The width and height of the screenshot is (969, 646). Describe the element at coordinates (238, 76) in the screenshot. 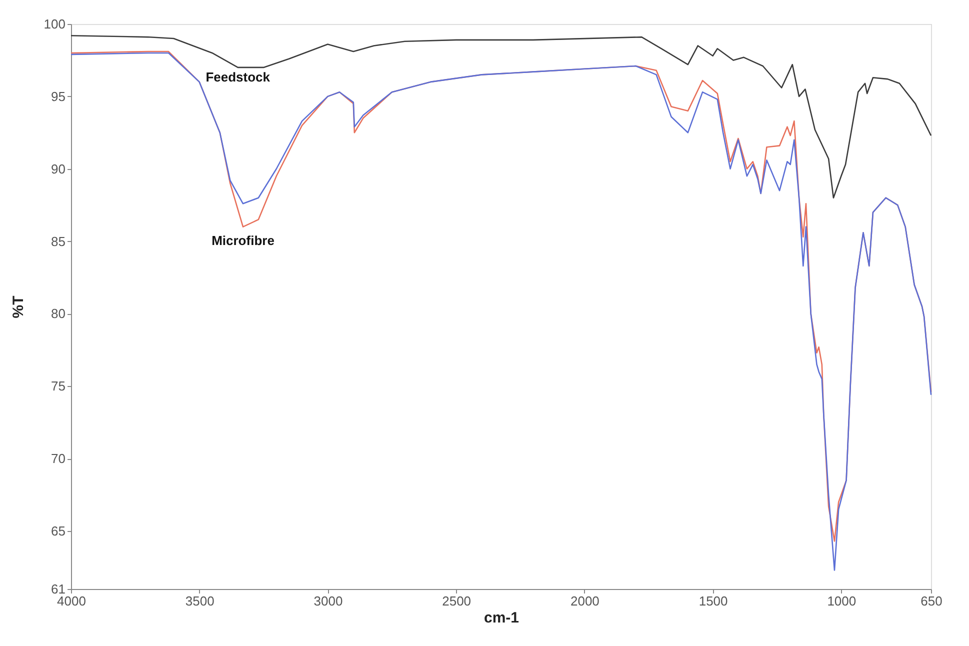

I see `series-label: Feedstock` at that location.